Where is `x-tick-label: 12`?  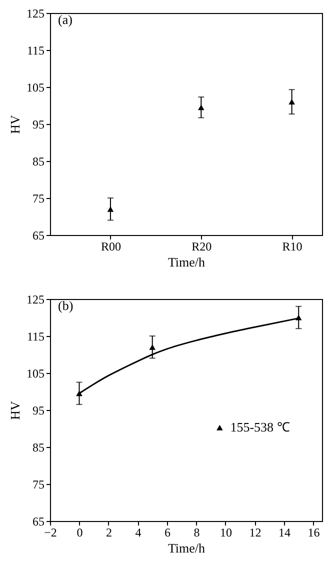
x-tick-label: 12 is located at coordinates (255, 533).